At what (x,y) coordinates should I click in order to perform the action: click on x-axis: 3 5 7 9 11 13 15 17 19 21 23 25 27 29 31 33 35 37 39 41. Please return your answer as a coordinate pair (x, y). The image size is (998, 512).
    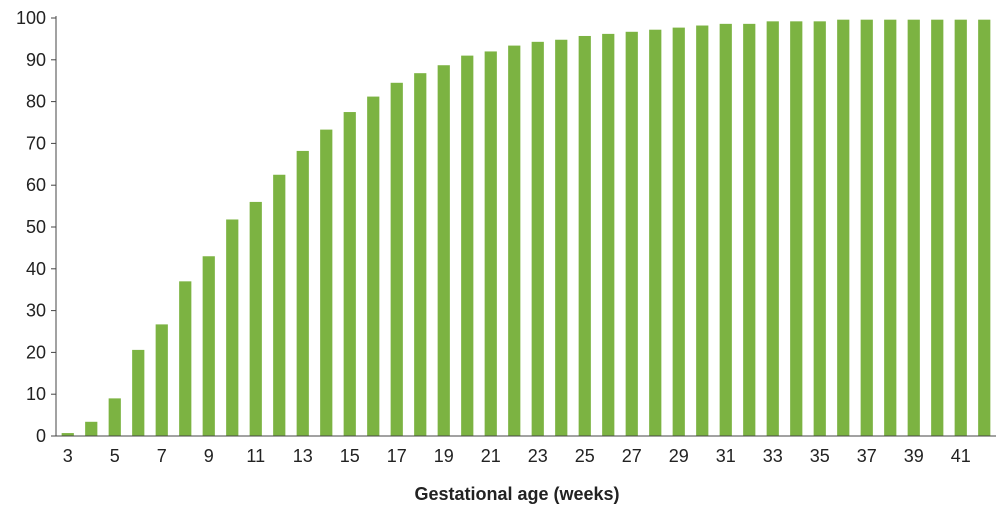
    Looking at the image, I should click on (526, 450).